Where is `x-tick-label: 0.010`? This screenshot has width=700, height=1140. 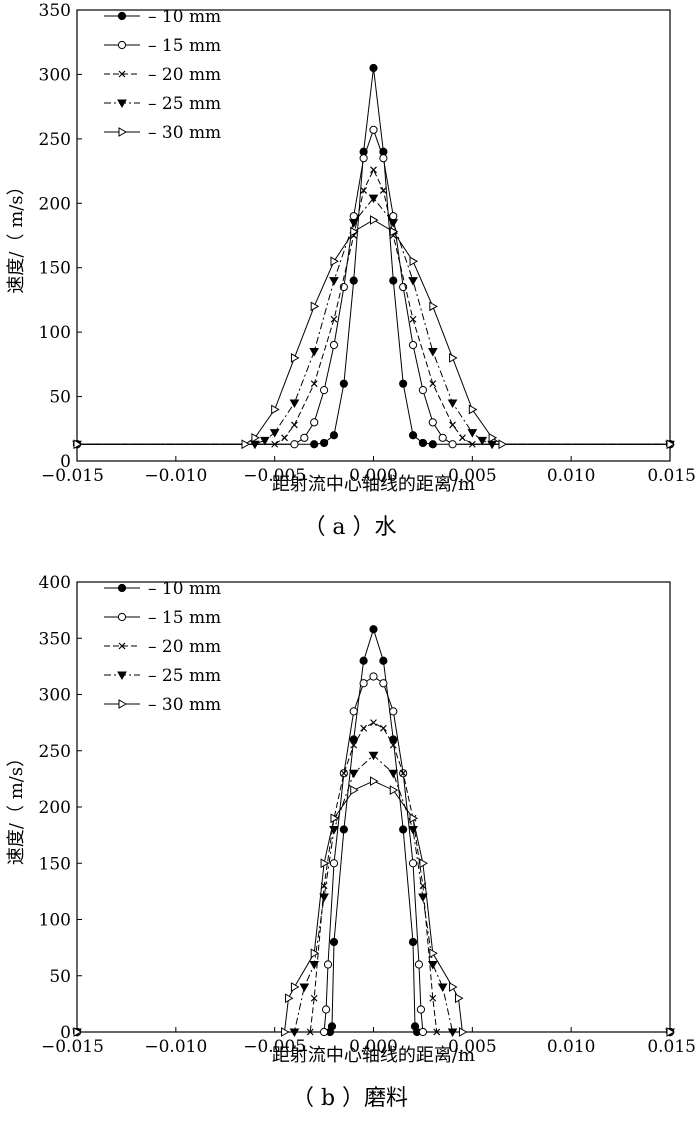 x-tick-label: 0.010 is located at coordinates (571, 1047).